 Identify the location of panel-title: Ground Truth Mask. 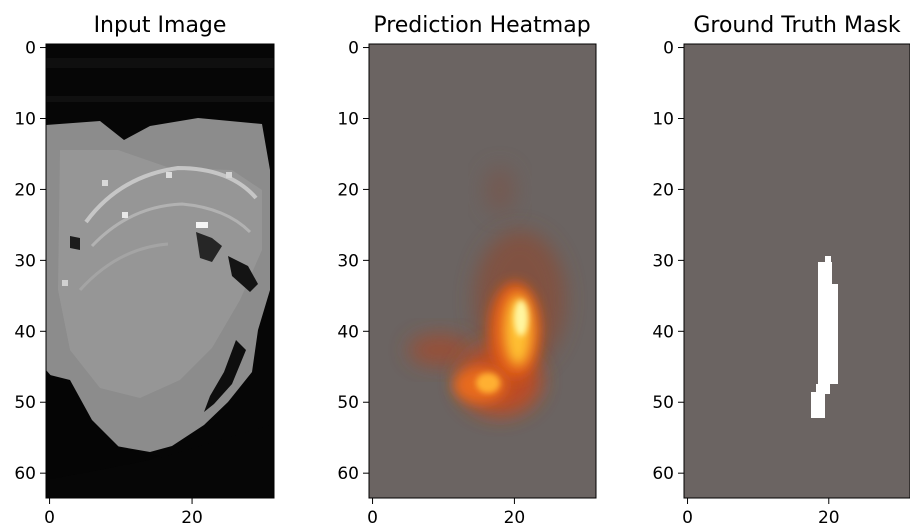
(797, 25).